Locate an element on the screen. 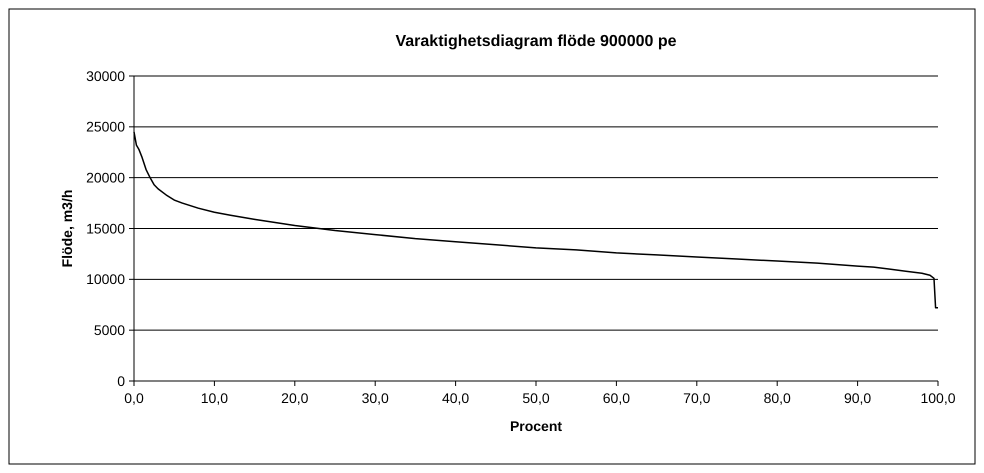 This screenshot has width=984, height=473. chart-title: Varaktighetsdiagram flöde 900000 pe is located at coordinates (536, 41).